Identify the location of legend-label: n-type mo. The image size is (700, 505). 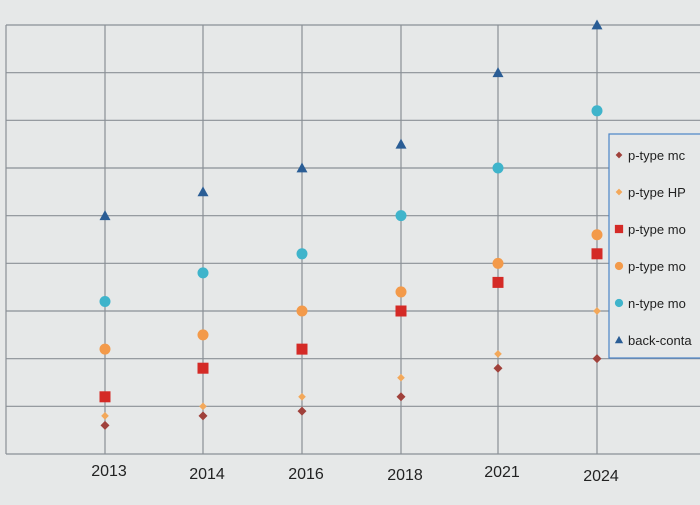
(657, 303).